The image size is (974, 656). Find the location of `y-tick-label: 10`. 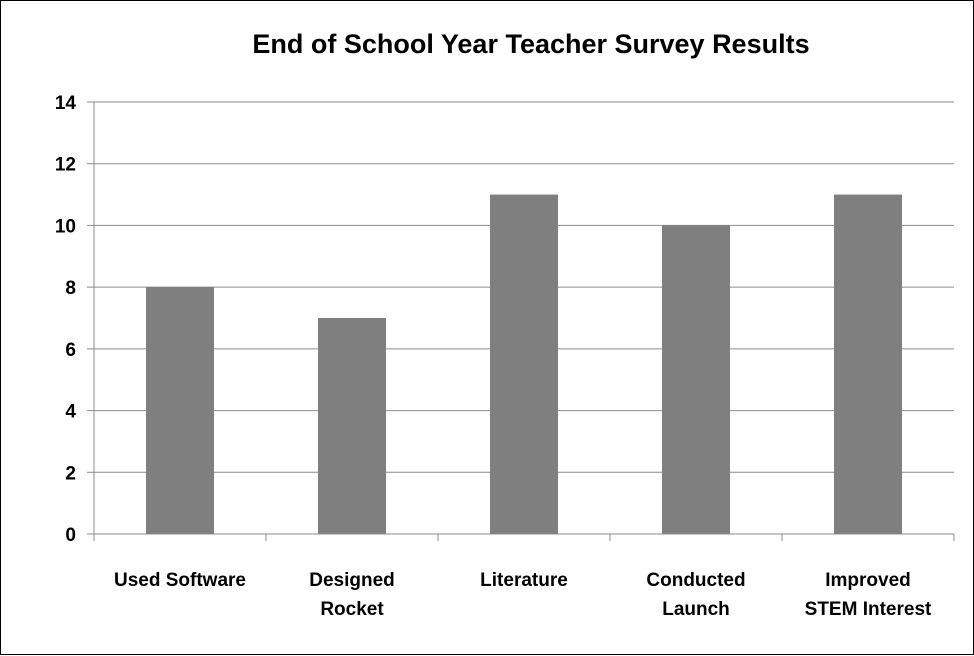

y-tick-label: 10 is located at coordinates (65, 226).